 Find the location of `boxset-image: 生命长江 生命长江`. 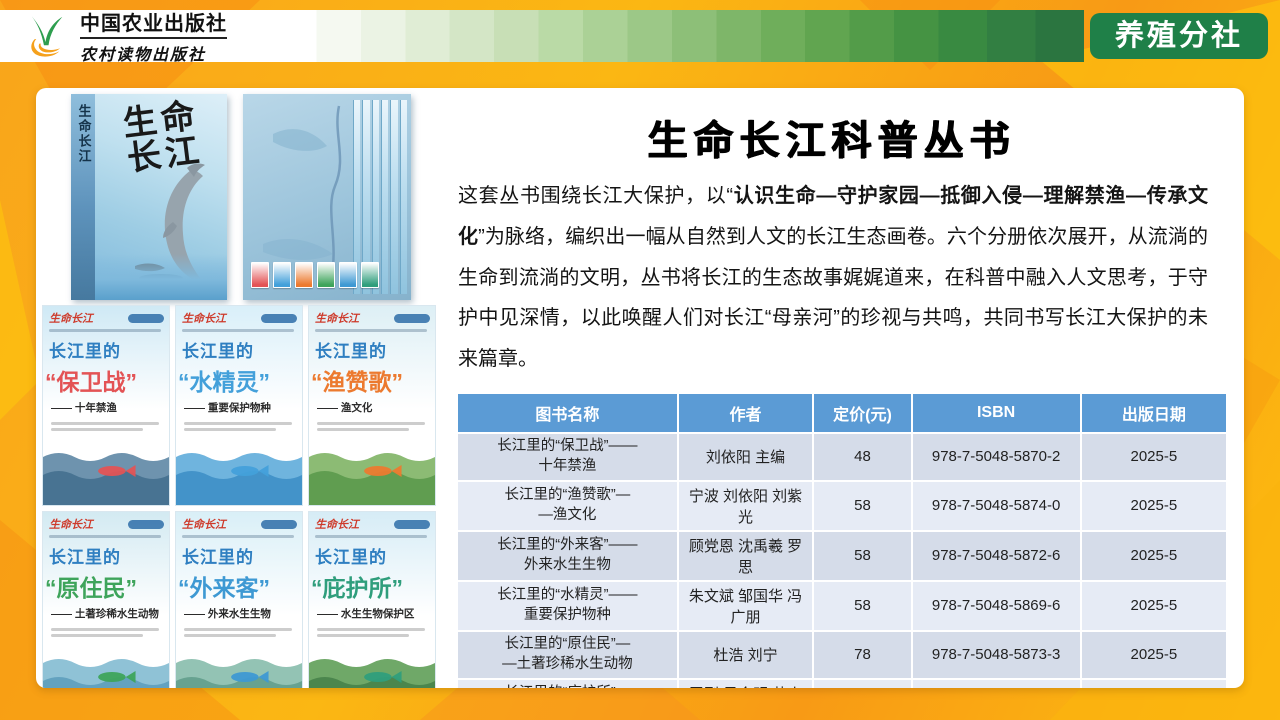

boxset-image: 生命长江 生命长江 is located at coordinates (241, 197).